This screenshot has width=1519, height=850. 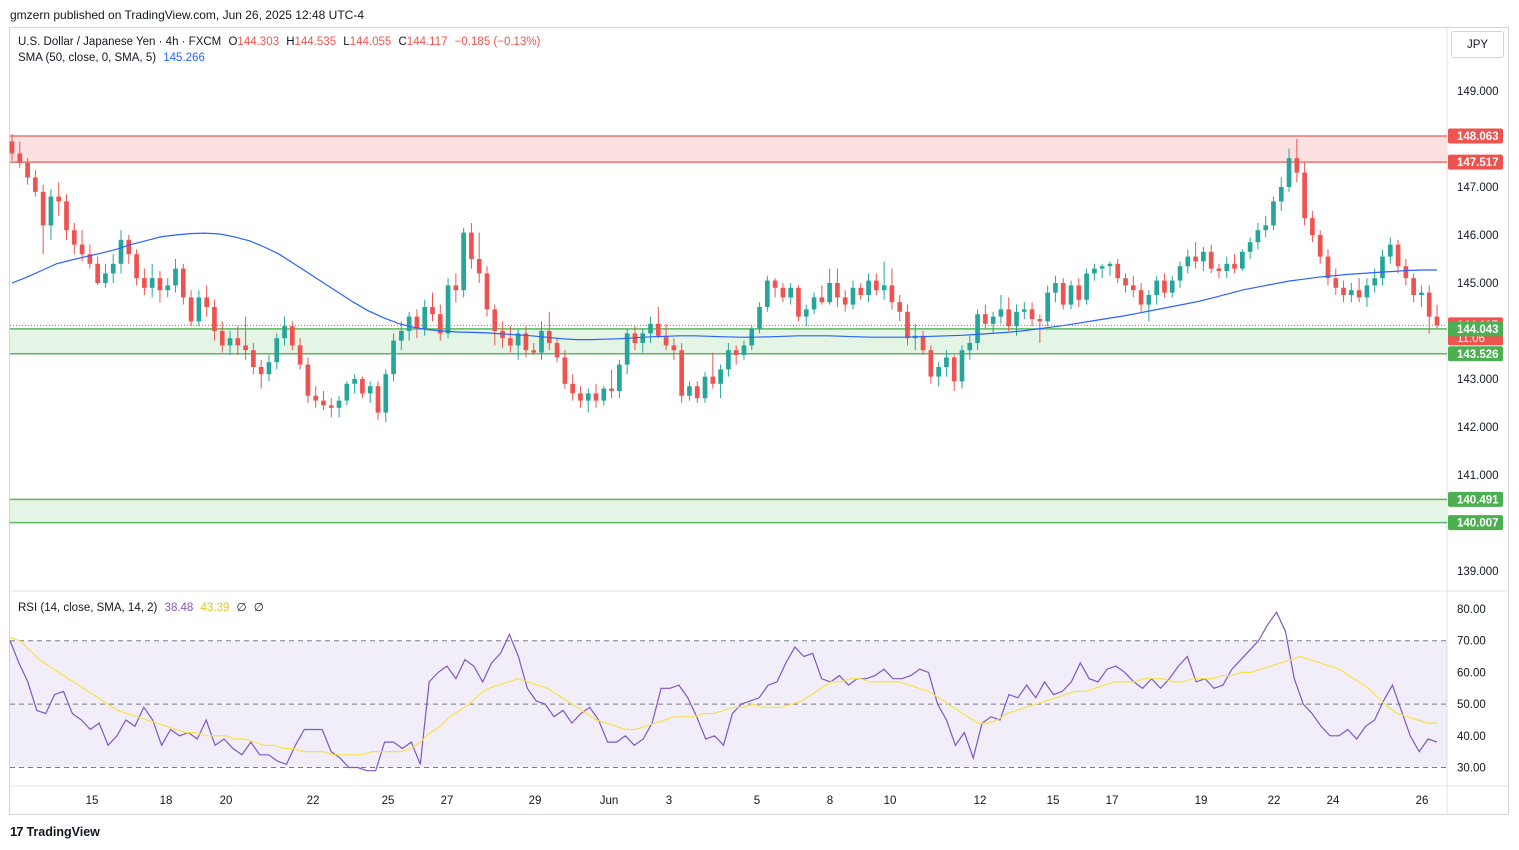 I want to click on price-label-badge, so click(x=1475, y=136).